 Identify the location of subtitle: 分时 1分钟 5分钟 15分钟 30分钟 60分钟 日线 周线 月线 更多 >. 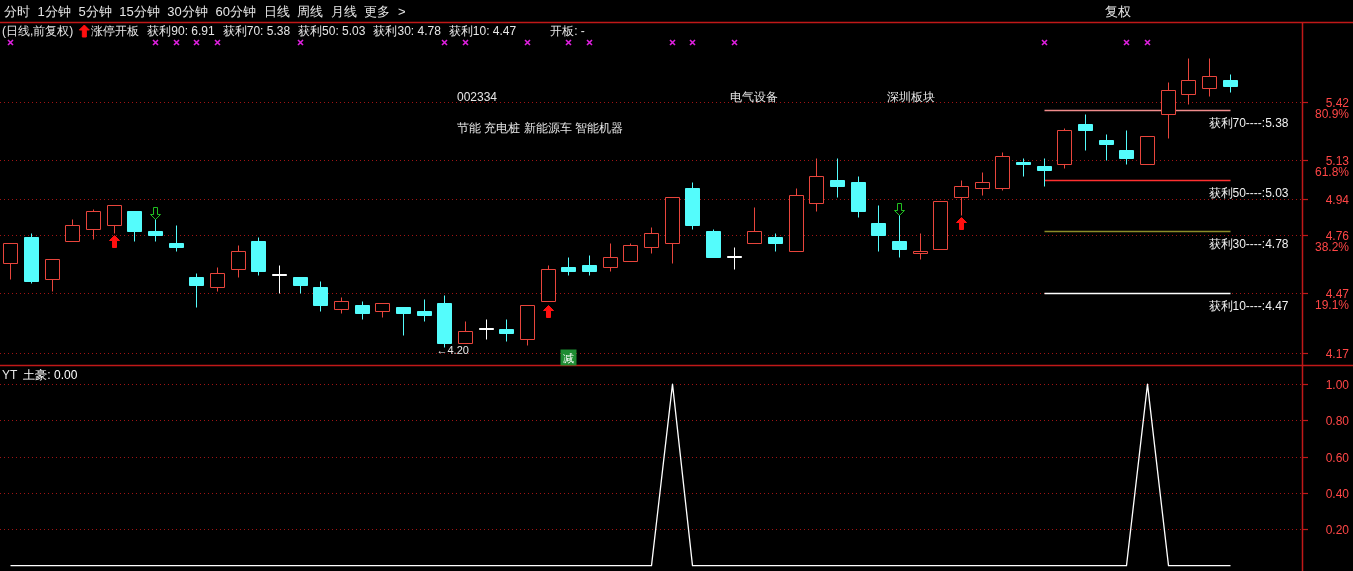
(205, 11).